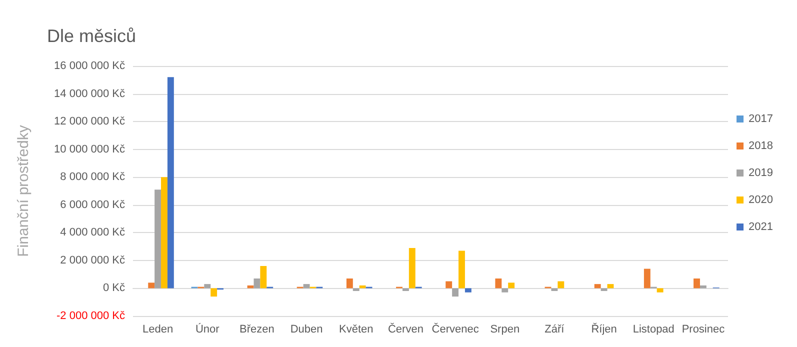 Image resolution: width=797 pixels, height=347 pixels. Describe the element at coordinates (23, 190) in the screenshot. I see `y-axis-title: Finanční prostředky` at that location.